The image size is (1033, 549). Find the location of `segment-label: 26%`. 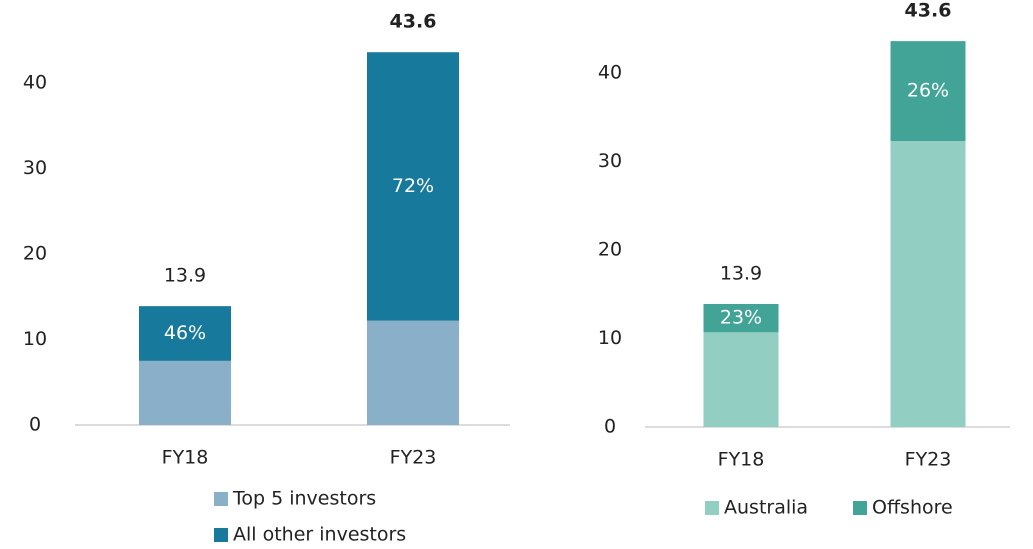

segment-label: 26% is located at coordinates (928, 91).